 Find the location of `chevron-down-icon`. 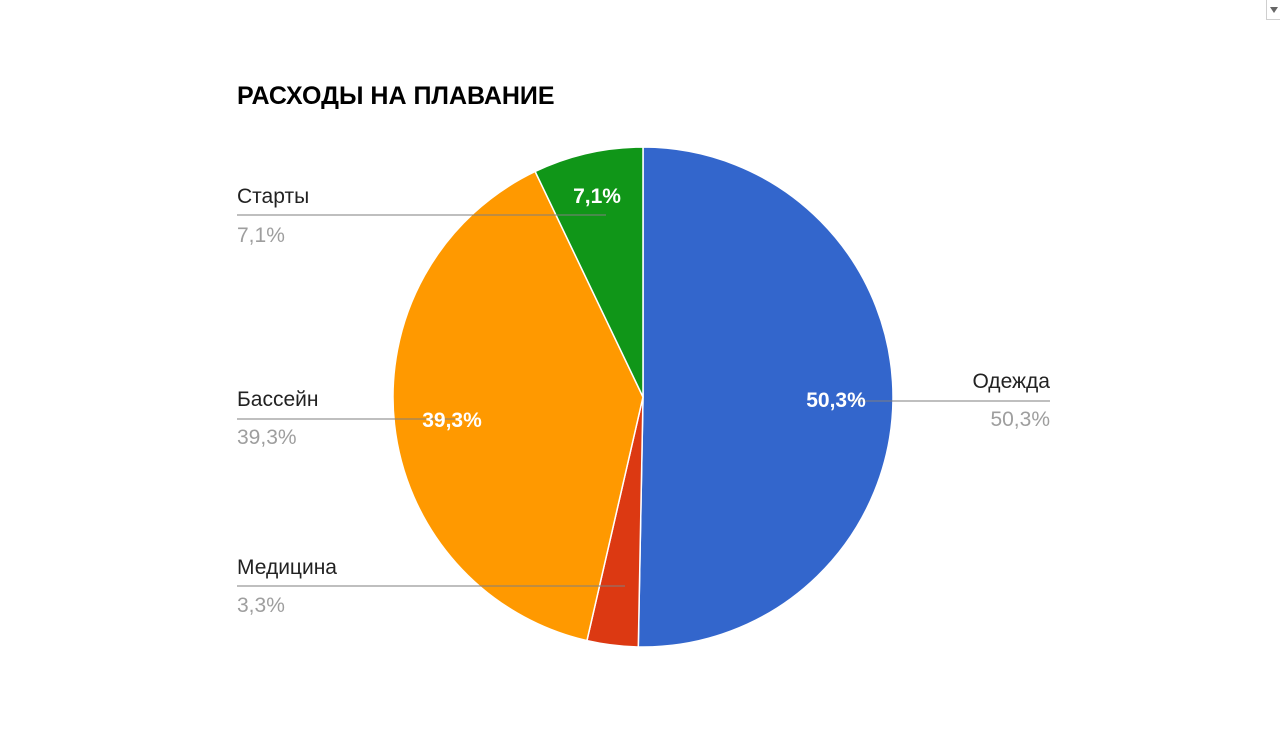

chevron-down-icon is located at coordinates (1273, 10).